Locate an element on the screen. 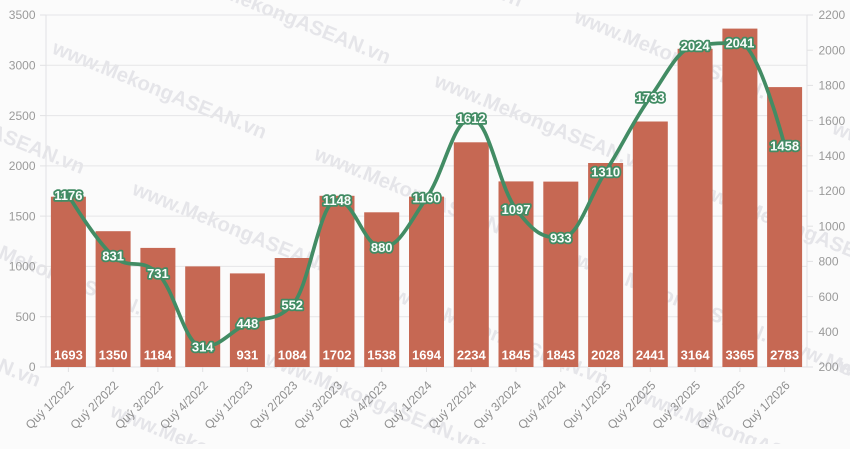 This screenshot has height=449, width=850. svg-text: 1350 is located at coordinates (113, 355).